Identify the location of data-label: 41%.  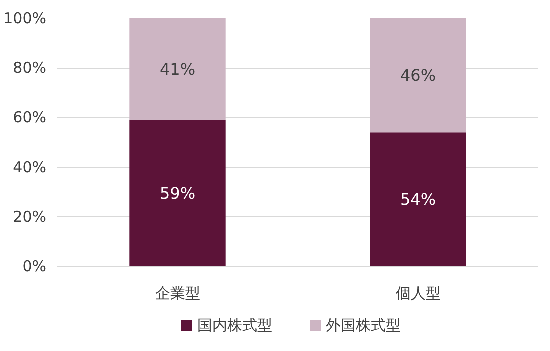
(178, 69).